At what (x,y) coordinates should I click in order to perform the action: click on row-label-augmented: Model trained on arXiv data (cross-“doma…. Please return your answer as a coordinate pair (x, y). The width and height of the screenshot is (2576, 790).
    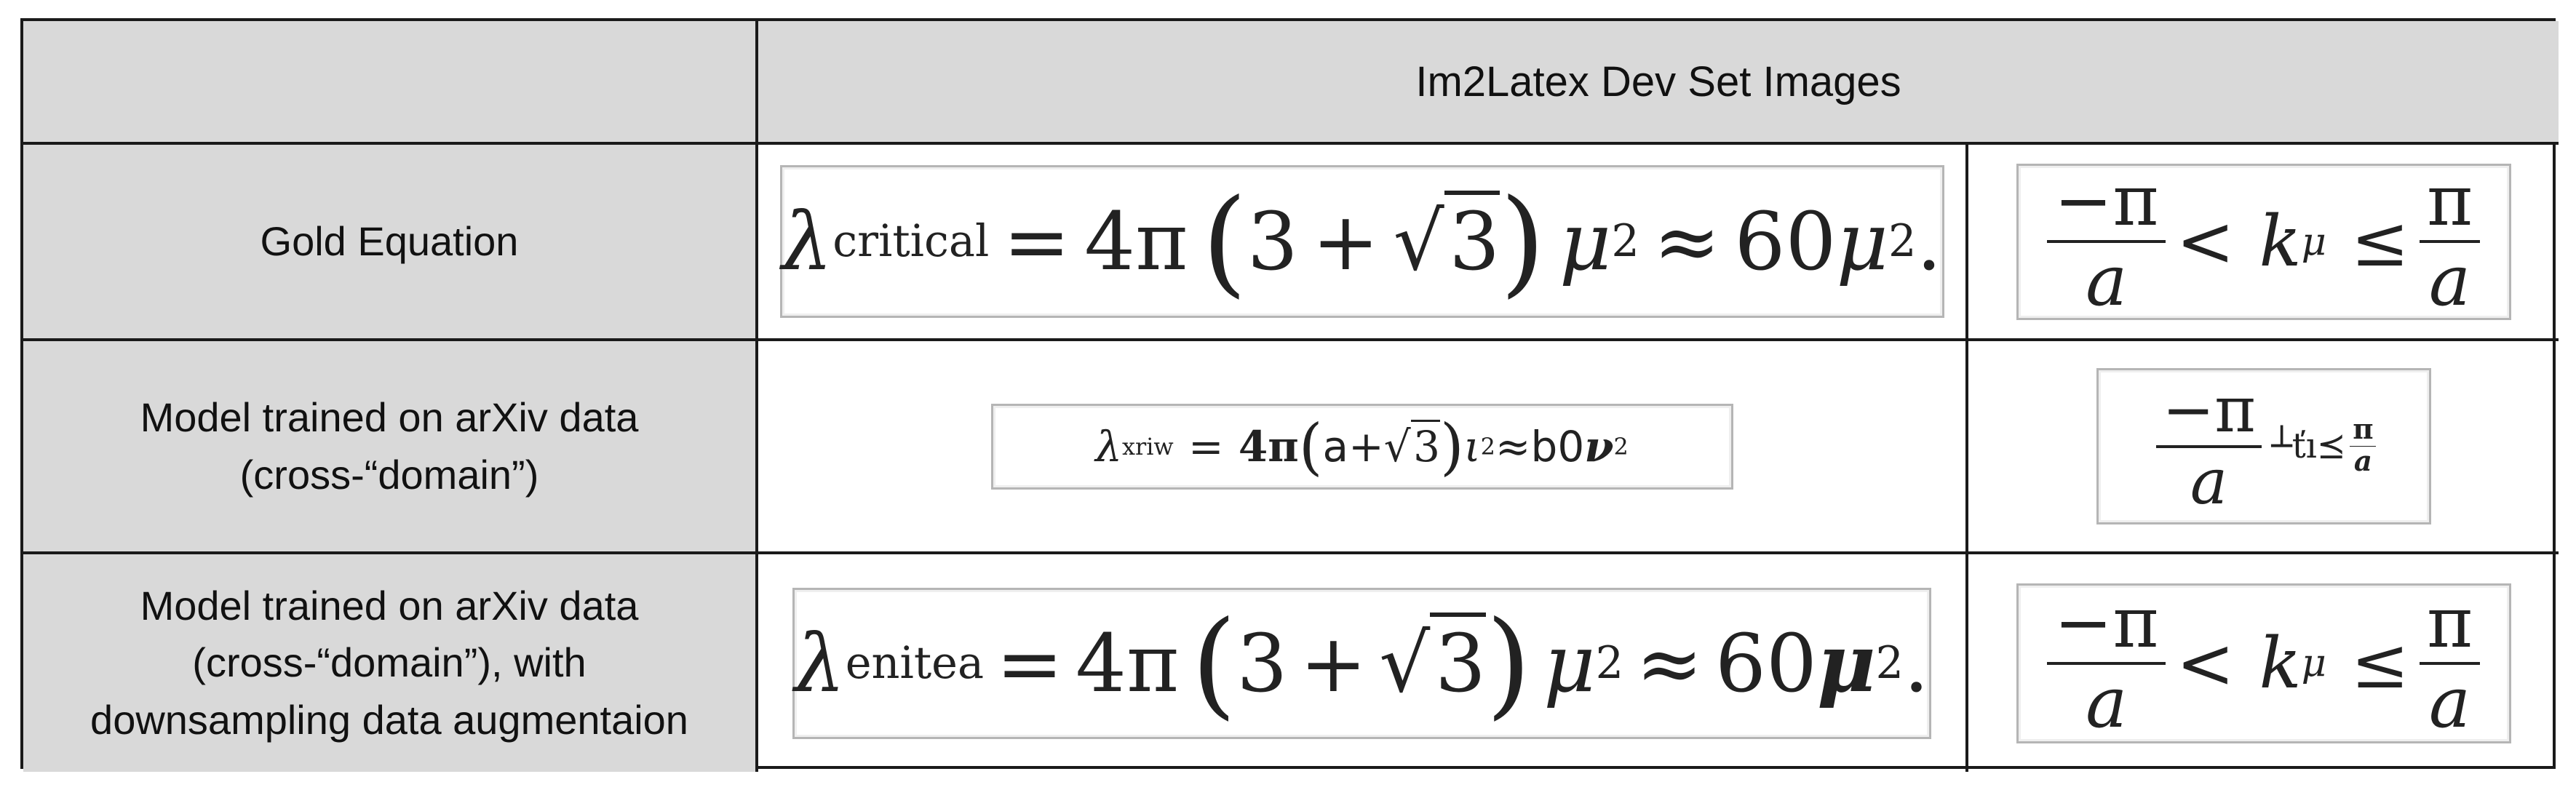
    Looking at the image, I should click on (391, 663).